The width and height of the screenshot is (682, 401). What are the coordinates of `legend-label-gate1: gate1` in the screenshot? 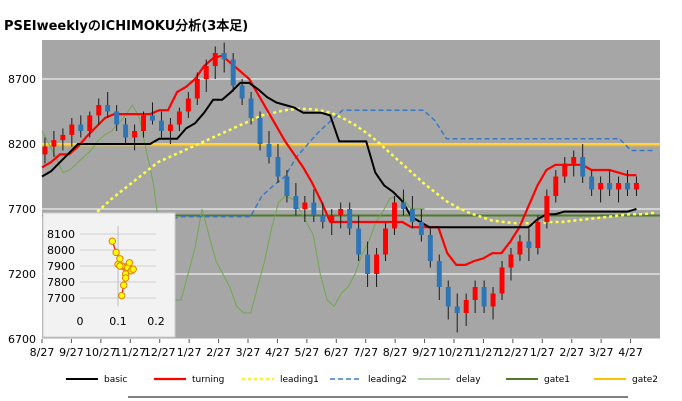 It's located at (557, 380).